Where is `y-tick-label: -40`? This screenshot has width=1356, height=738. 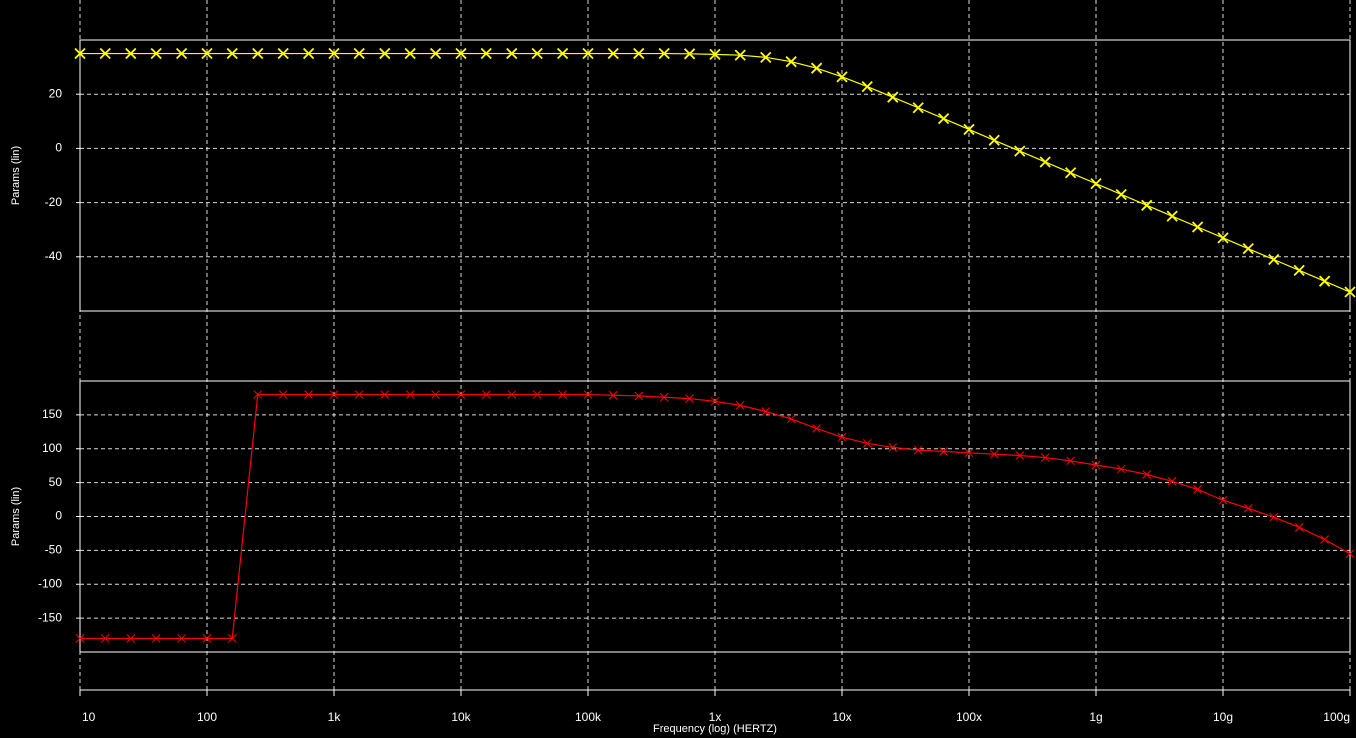
y-tick-label: -40 is located at coordinates (54, 256).